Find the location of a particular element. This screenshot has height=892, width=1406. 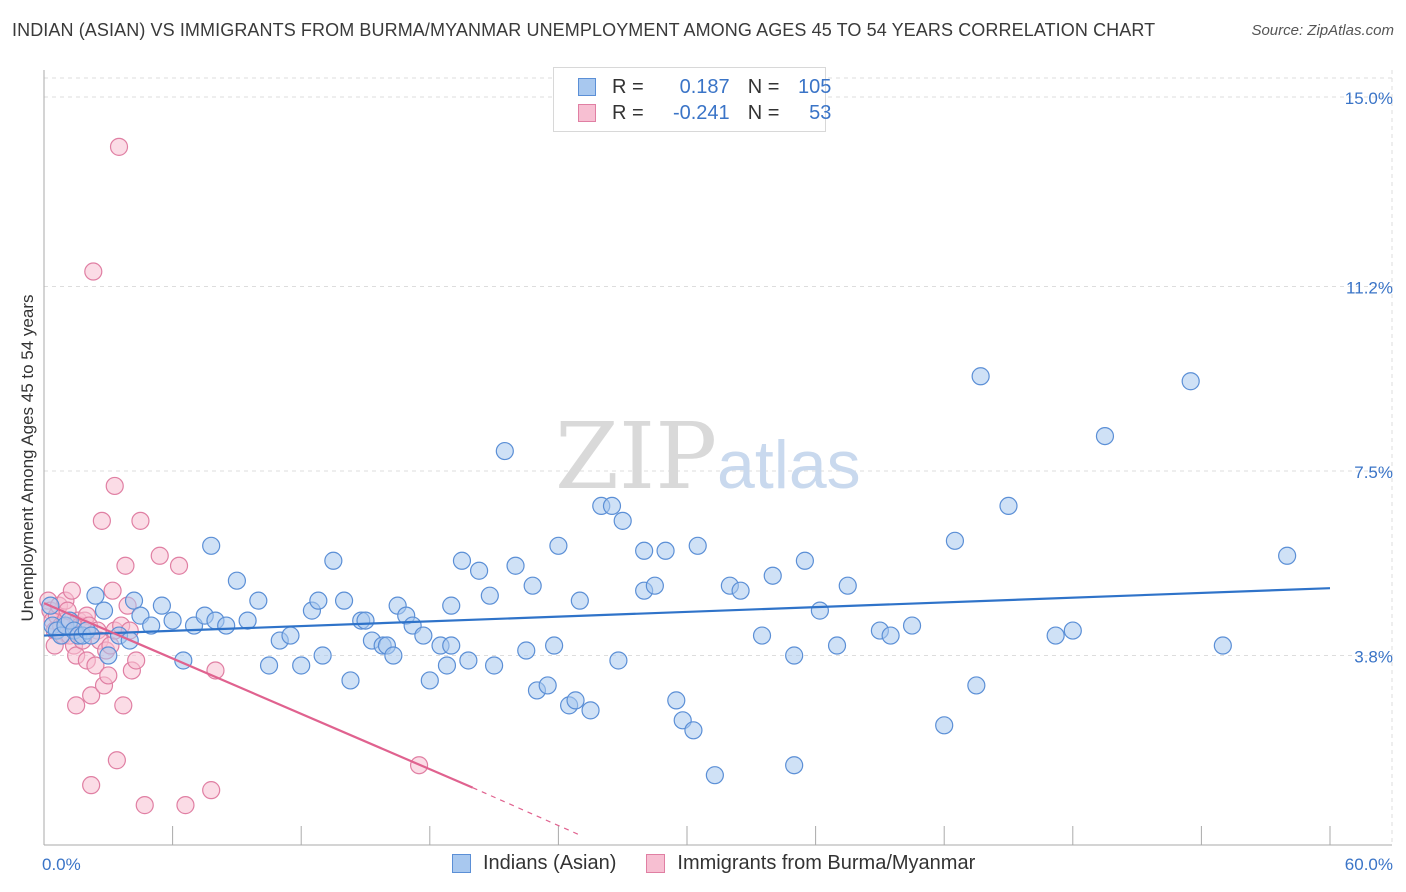

legend-n-value: 53 is located at coordinates (820, 112).